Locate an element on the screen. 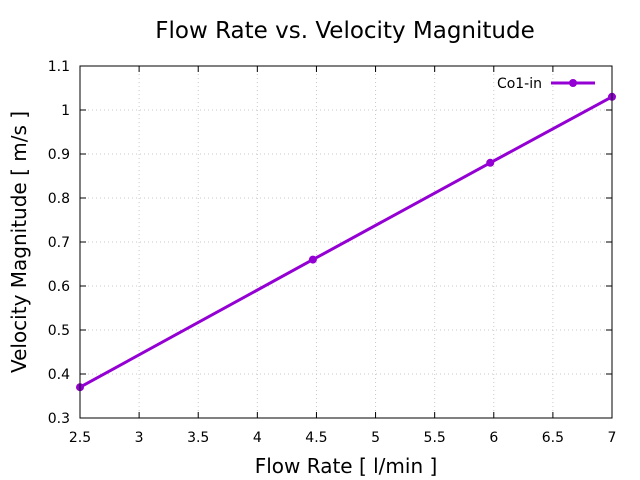 Image resolution: width=640 pixels, height=480 pixels. legend-marker is located at coordinates (573, 83).